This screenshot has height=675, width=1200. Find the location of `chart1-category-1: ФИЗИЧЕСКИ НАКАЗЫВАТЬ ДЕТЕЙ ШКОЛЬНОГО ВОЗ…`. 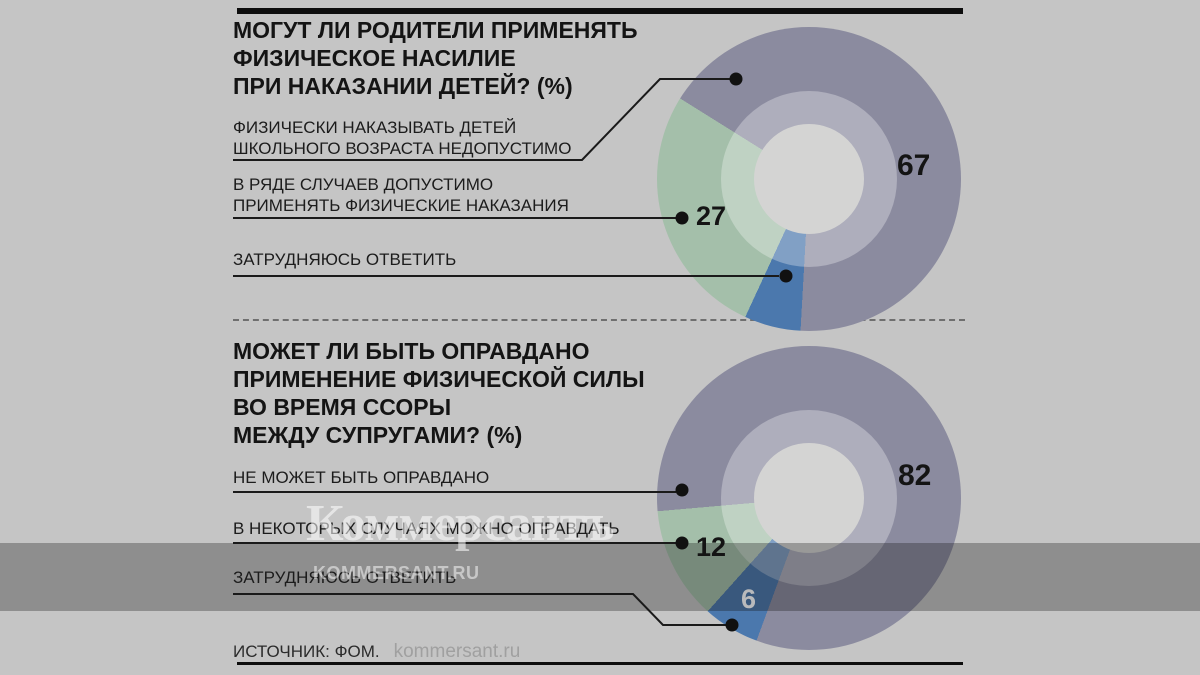

chart1-category-1: ФИЗИЧЕСКИ НАКАЗЫВАТЬ ДЕТЕЙ ШКОЛЬНОГО ВОЗ… is located at coordinates (402, 138).